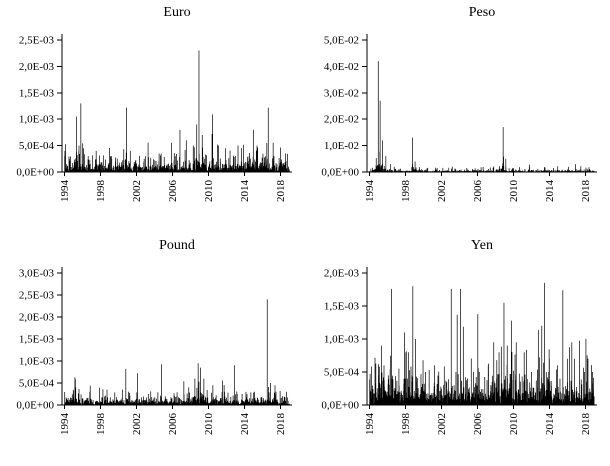 The width and height of the screenshot is (610, 466). What do you see at coordinates (341, 146) in the screenshot?
I see `y-tick-label: 1,0E-02` at bounding box center [341, 146].